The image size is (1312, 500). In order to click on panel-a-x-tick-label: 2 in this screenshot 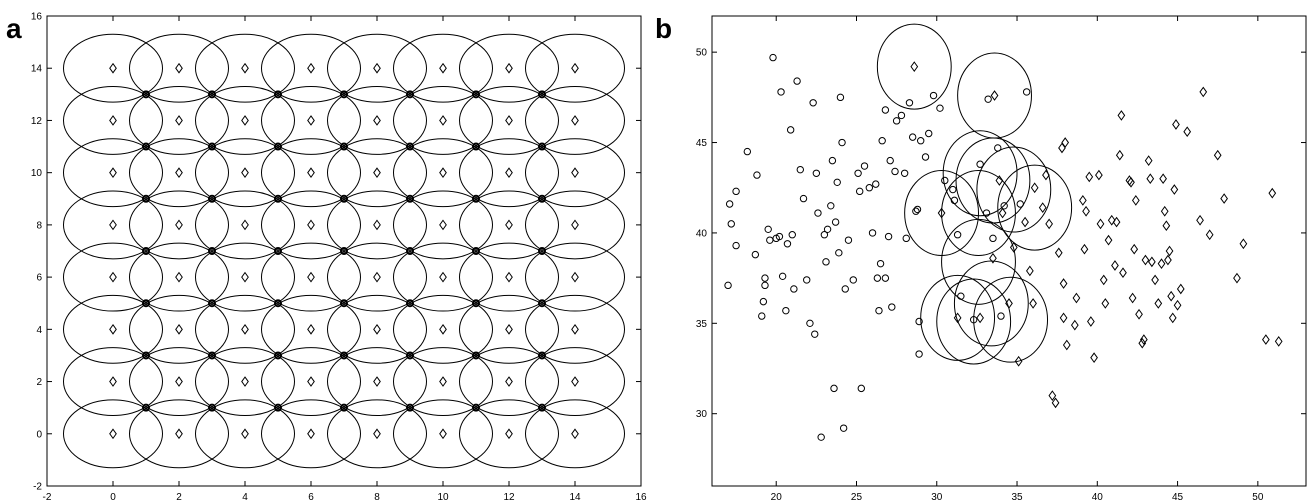, I will do `click(179, 496)`.